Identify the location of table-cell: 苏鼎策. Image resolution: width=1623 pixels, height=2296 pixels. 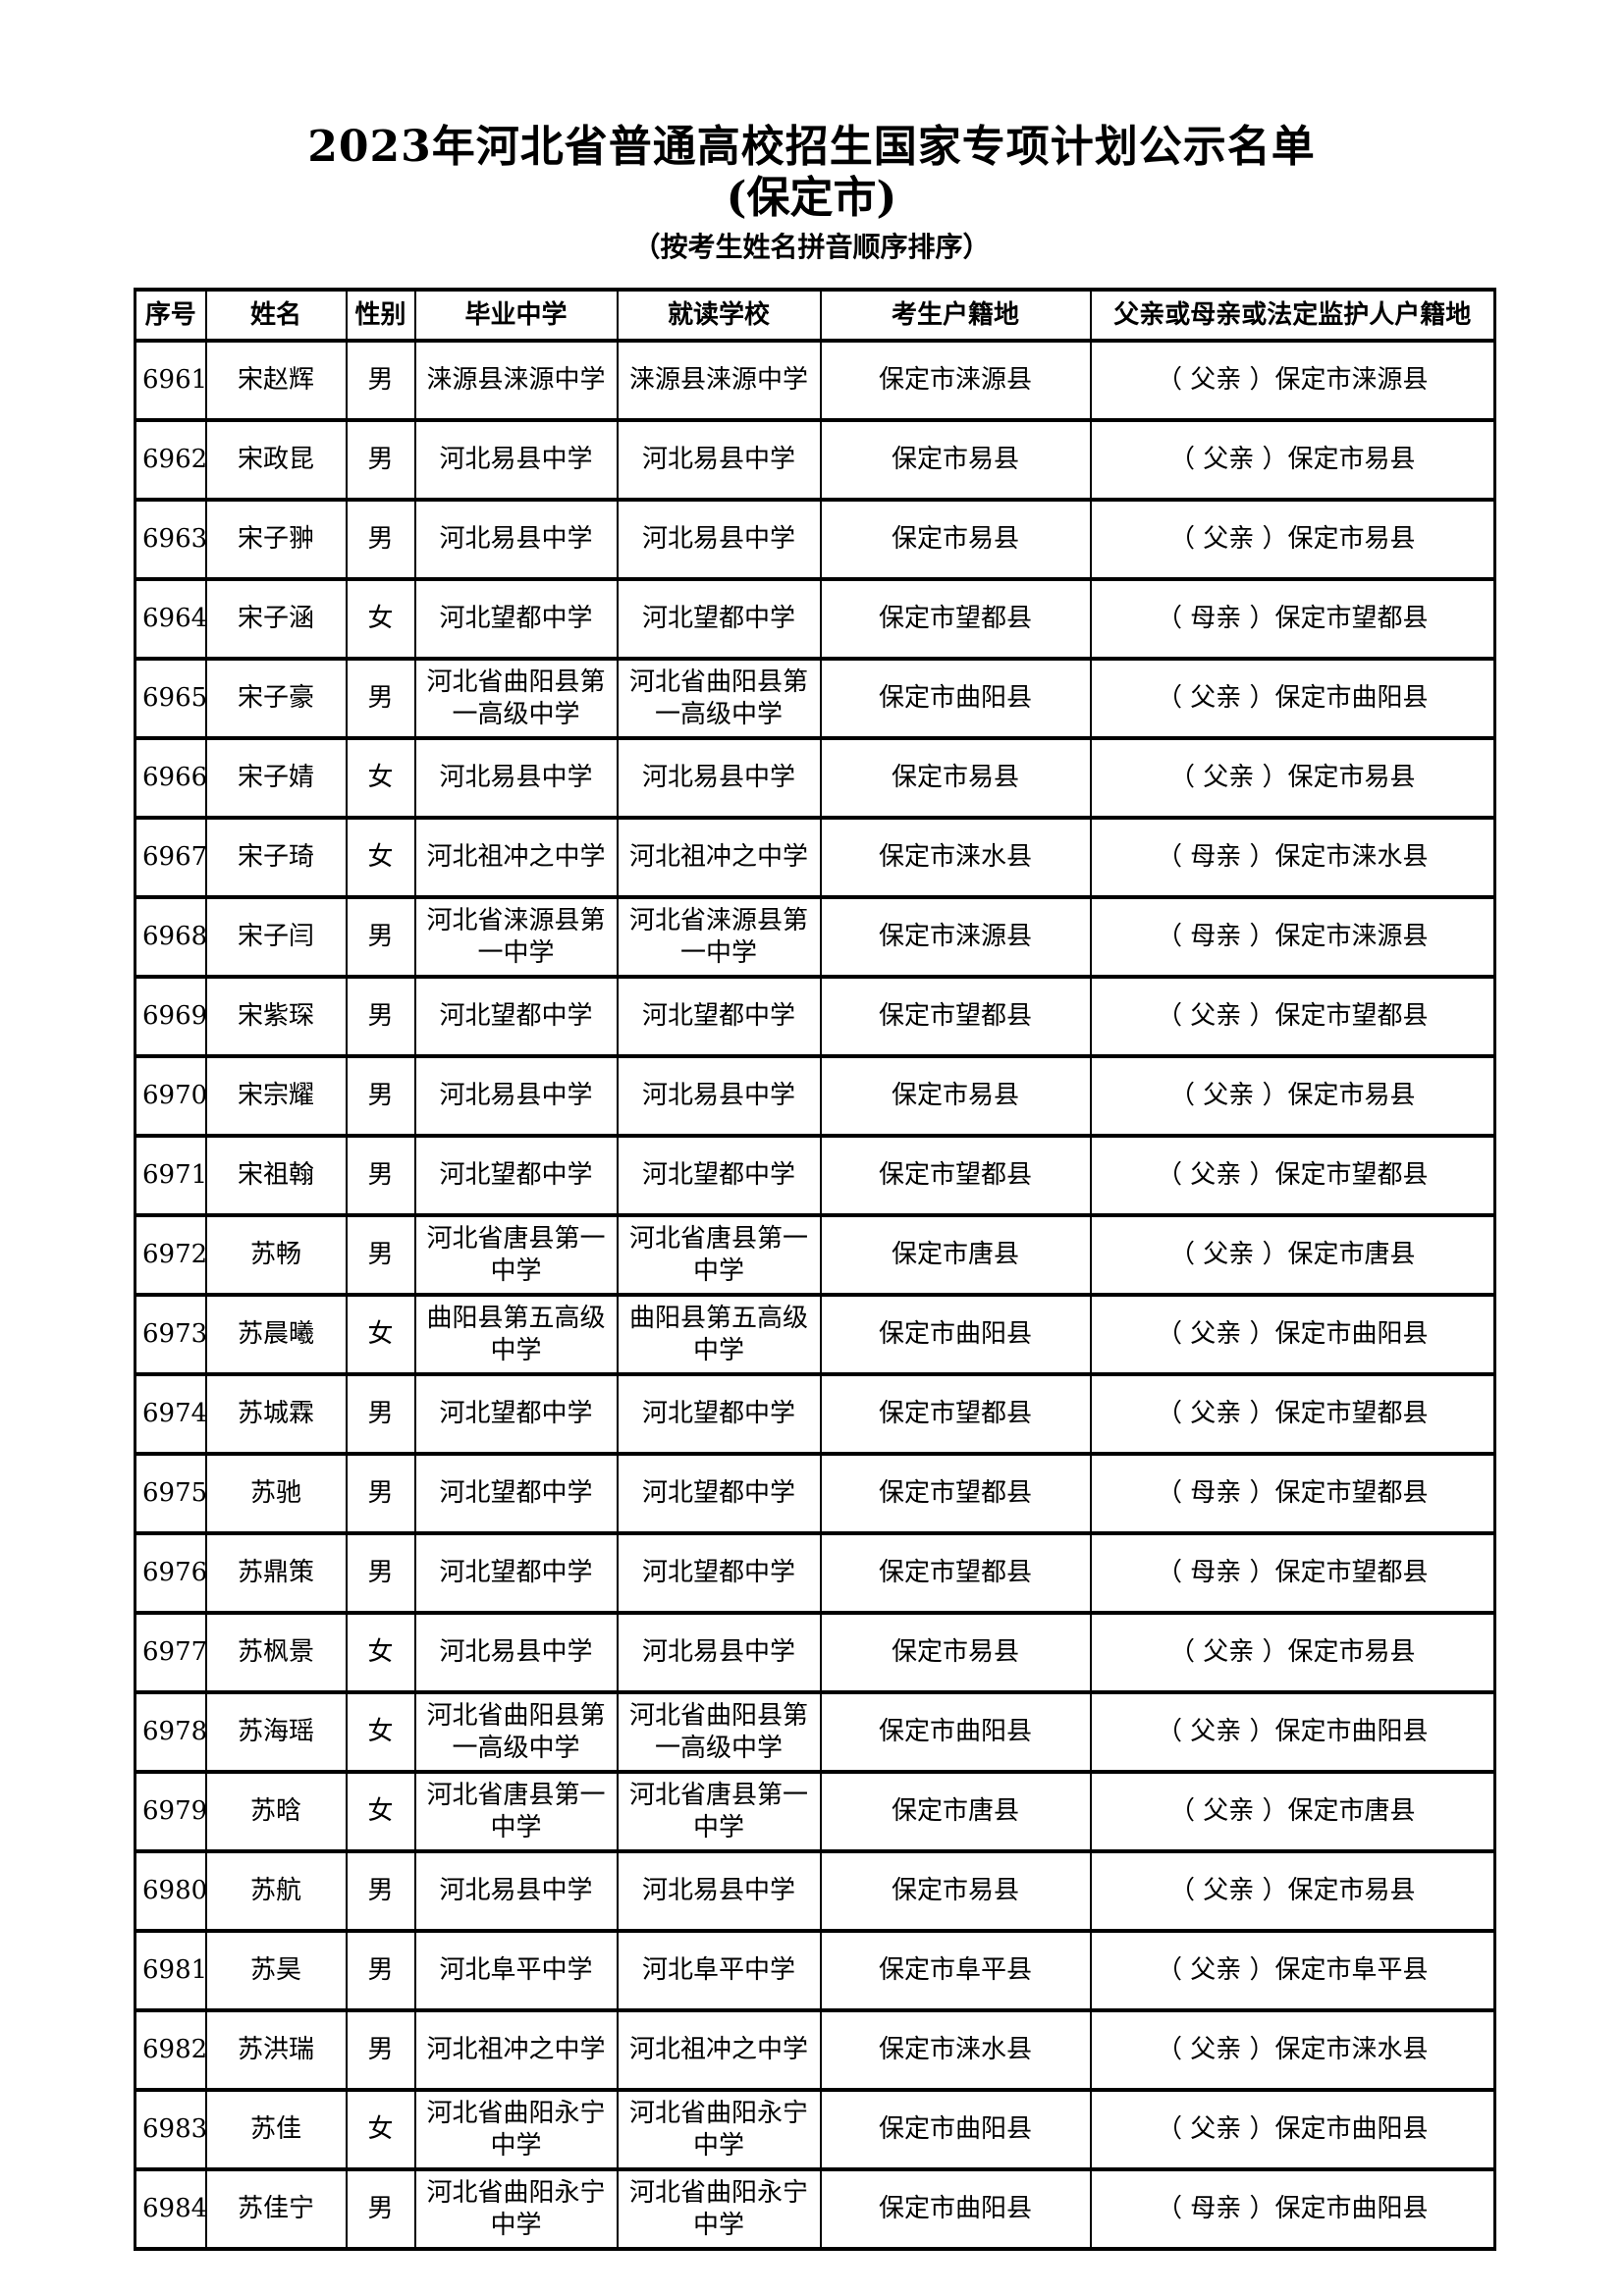
(276, 1573).